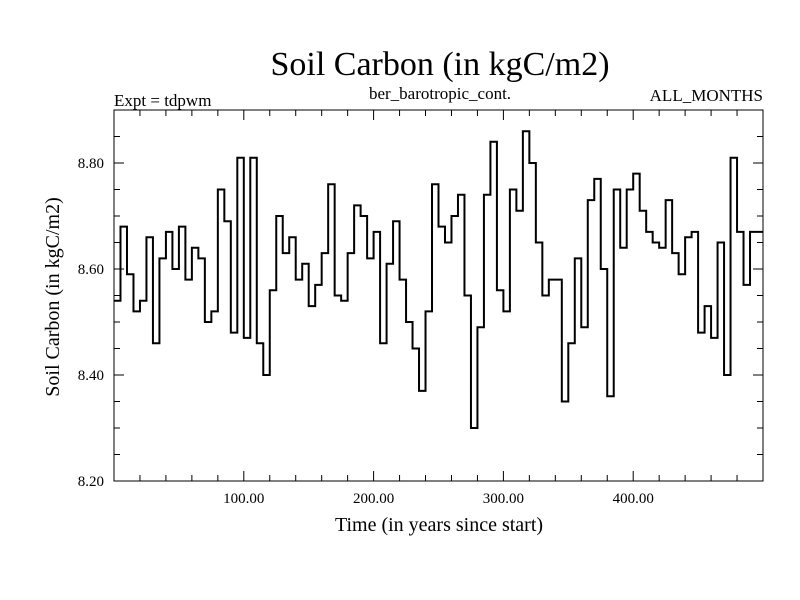 This screenshot has width=800, height=600. What do you see at coordinates (162, 100) in the screenshot?
I see `experiment-label: Expt = tdpwm` at bounding box center [162, 100].